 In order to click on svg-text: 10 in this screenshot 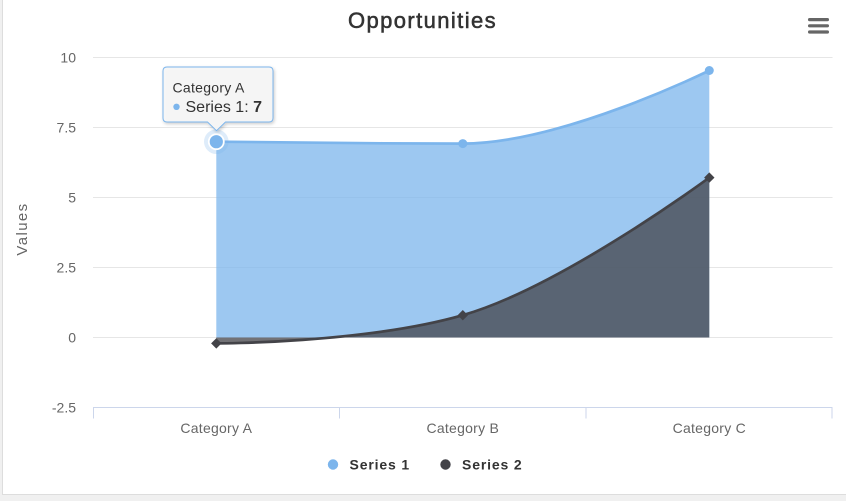, I will do `click(68, 58)`.